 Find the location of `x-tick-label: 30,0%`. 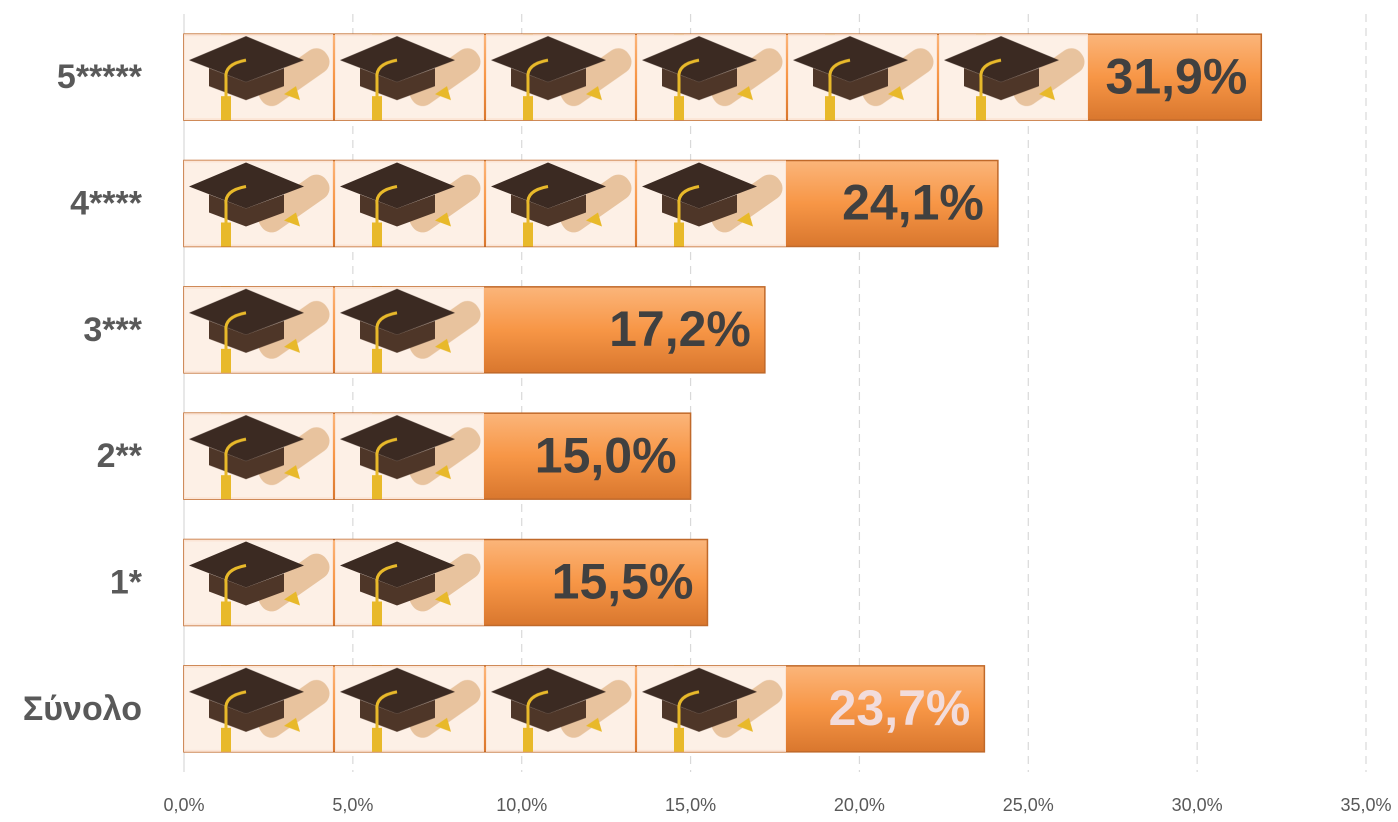

x-tick-label: 30,0% is located at coordinates (1197, 805).